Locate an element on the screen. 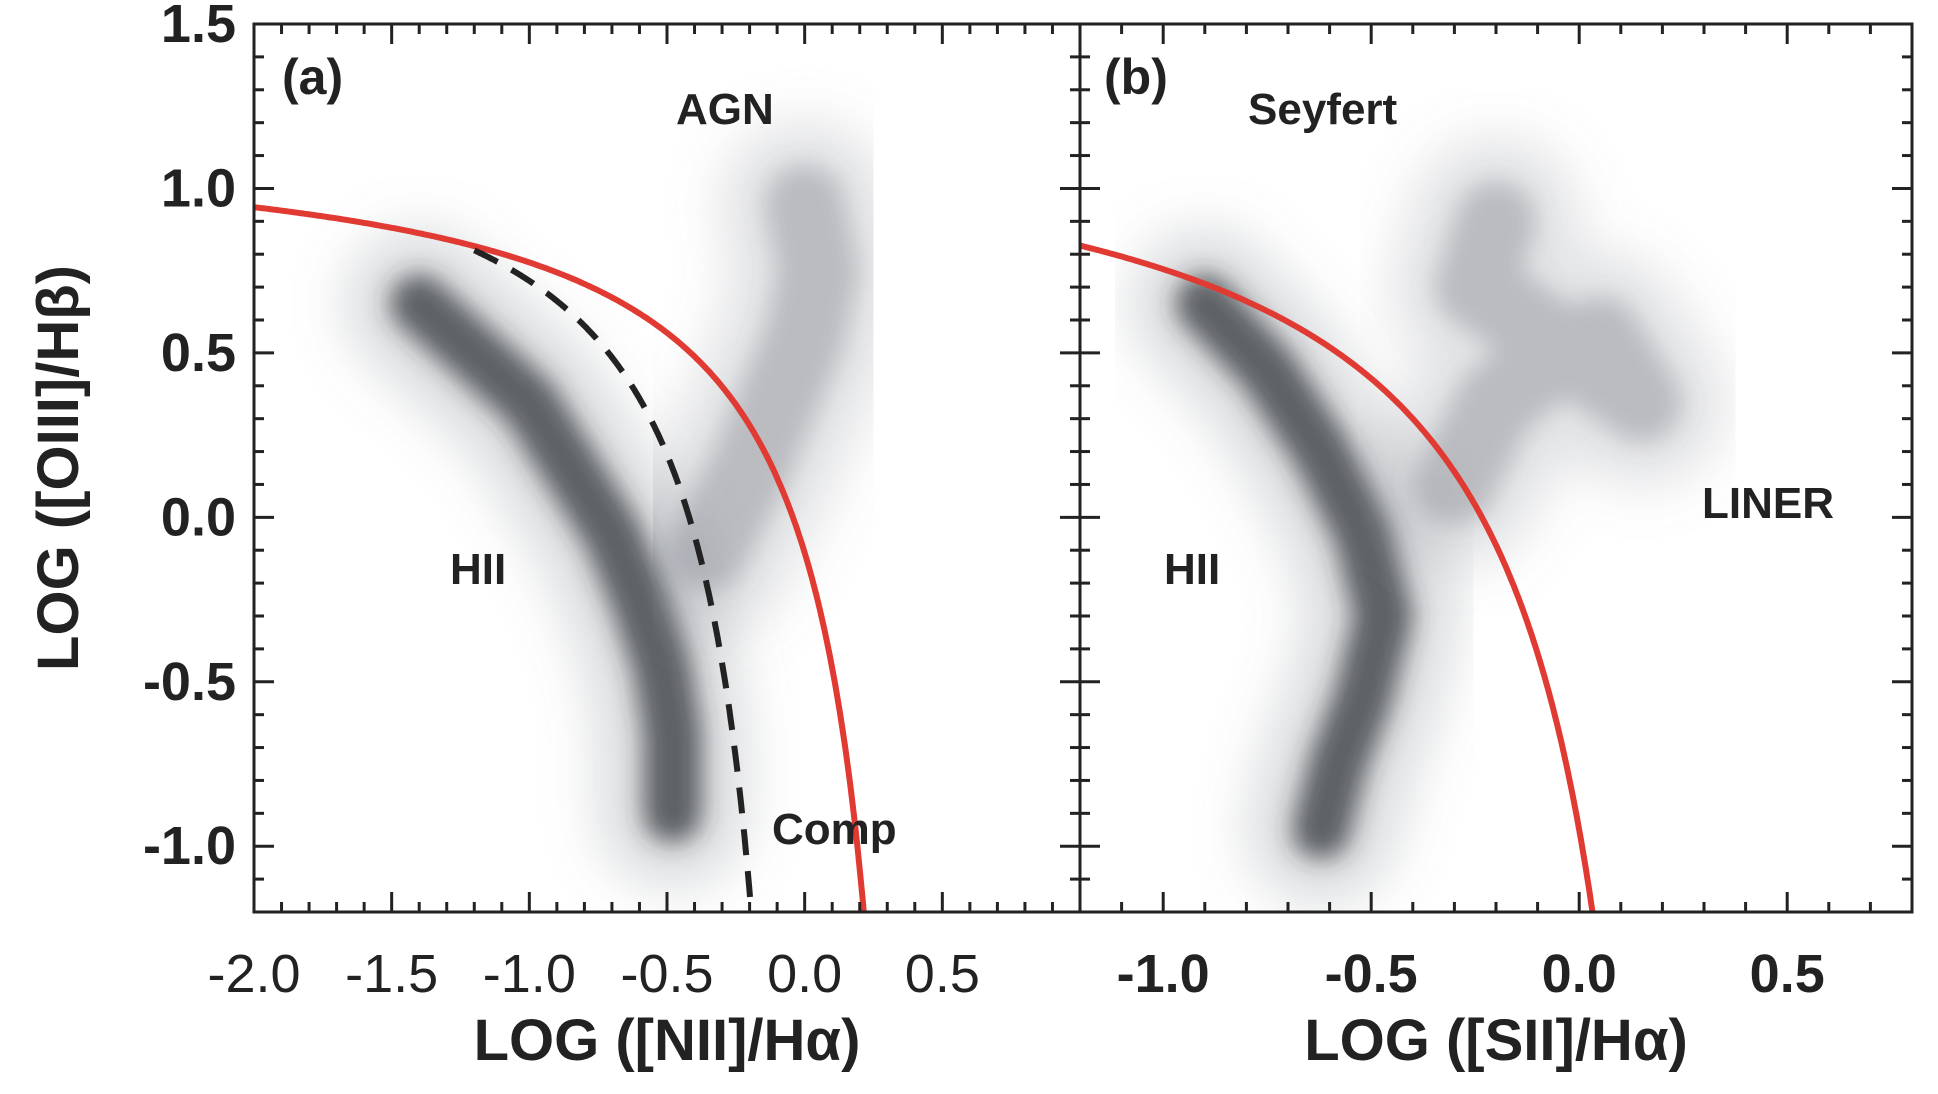  annotation-liner: LINER is located at coordinates (1768, 503).